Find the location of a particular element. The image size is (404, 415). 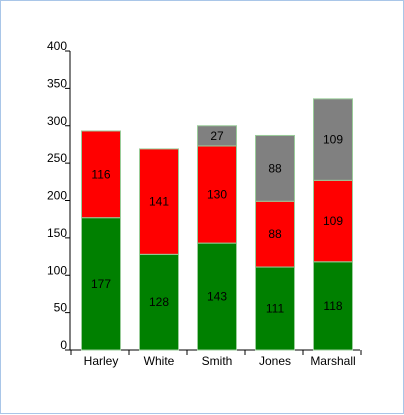

y-tick-label: 250 is located at coordinates (57, 158).